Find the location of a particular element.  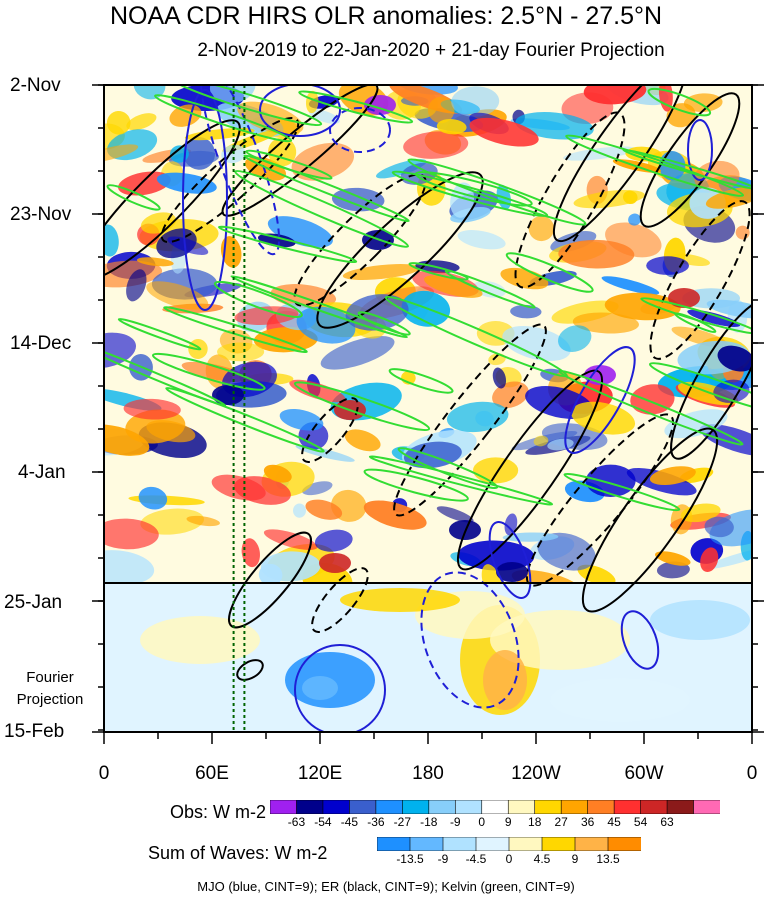

x-tick-label: 60E is located at coordinates (212, 773).